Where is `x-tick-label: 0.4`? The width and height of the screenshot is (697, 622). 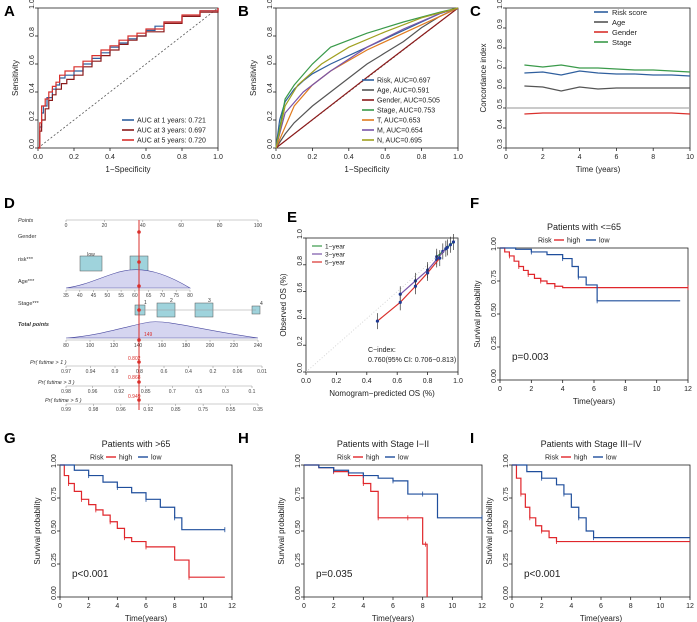 x-tick-label: 0.4 is located at coordinates (349, 157).